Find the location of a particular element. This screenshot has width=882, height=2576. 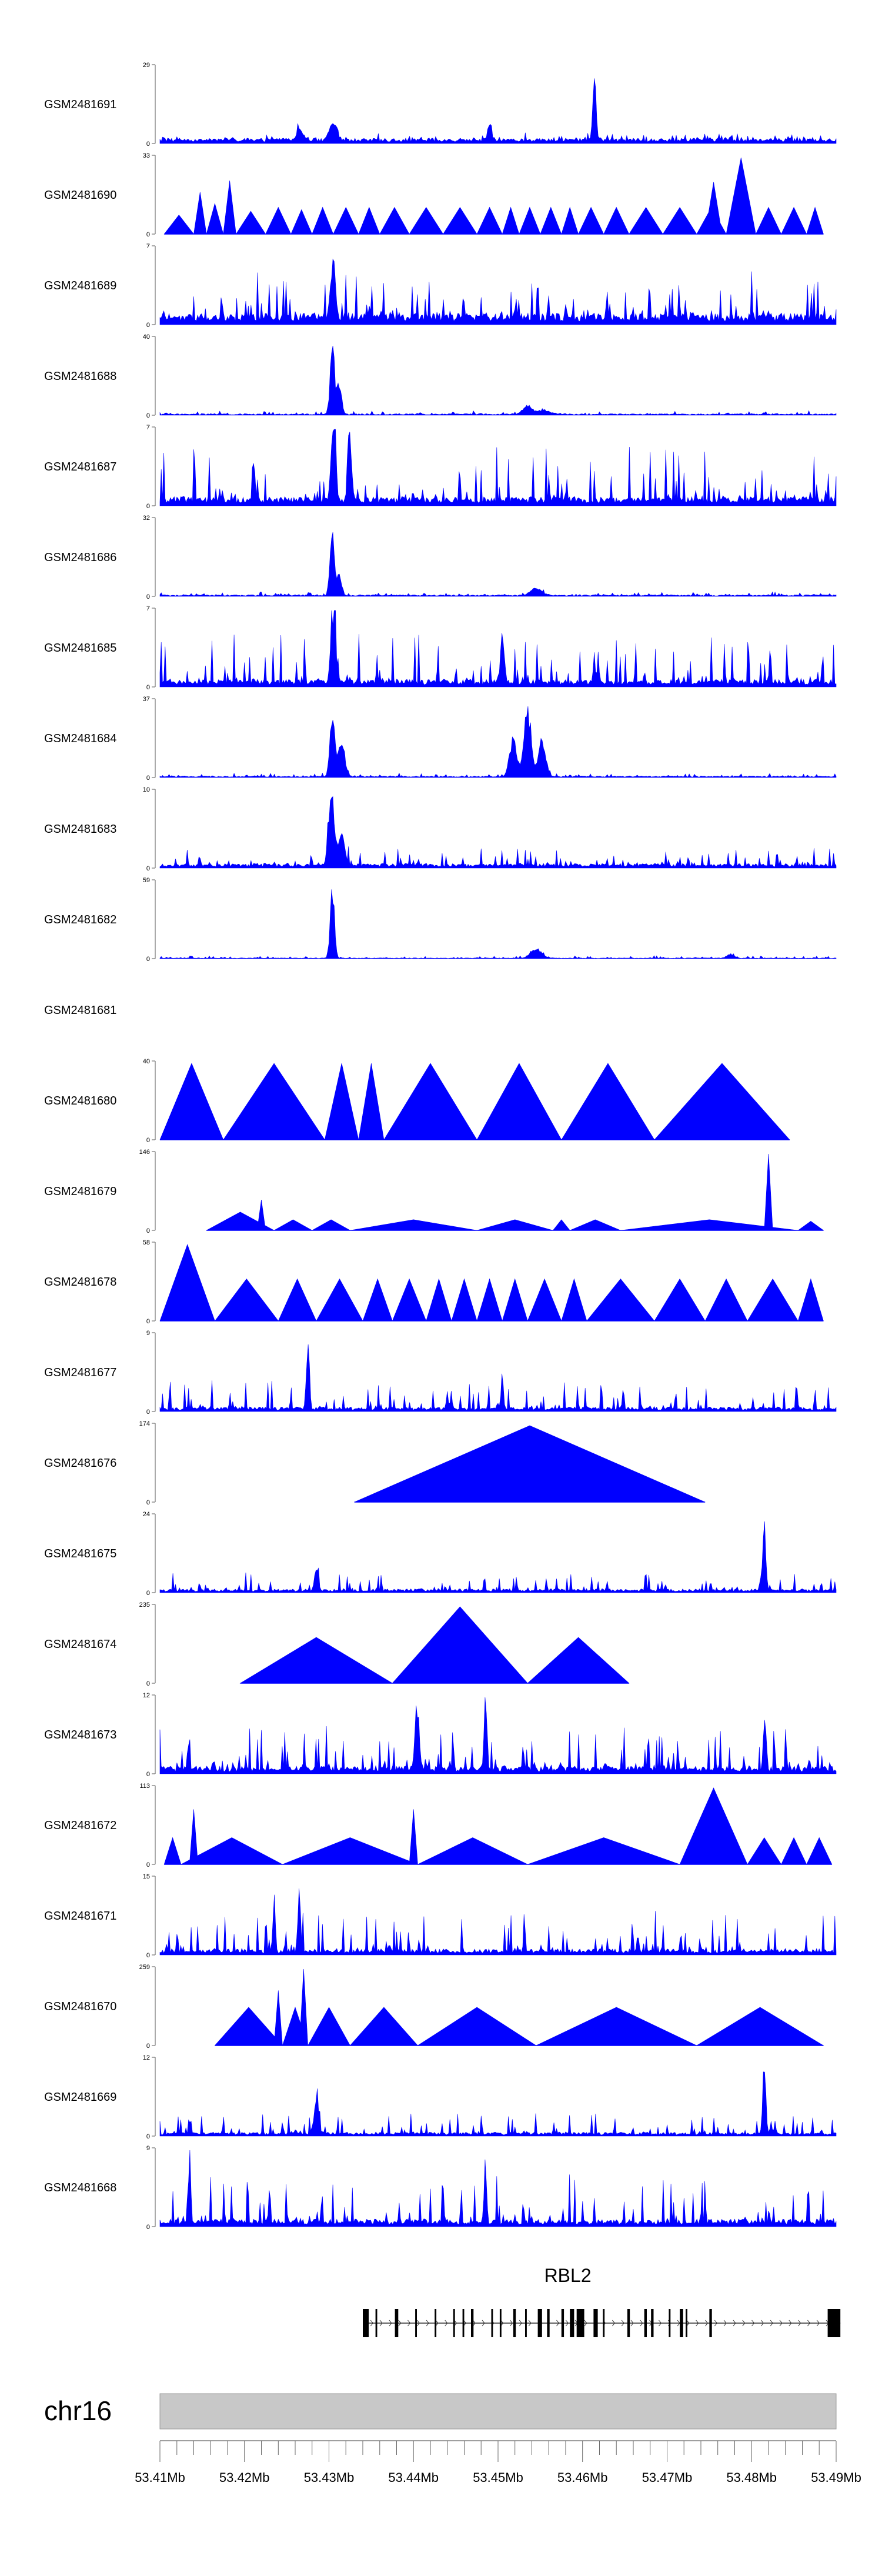

track-label: GSM2481678 is located at coordinates (80, 1282).